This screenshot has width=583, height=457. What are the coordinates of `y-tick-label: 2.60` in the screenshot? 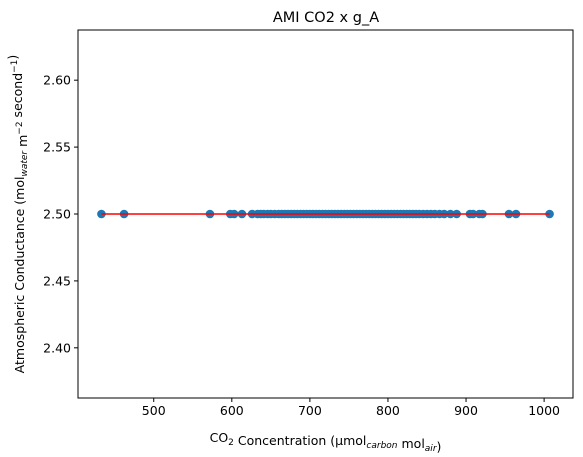 It's located at (57, 80).